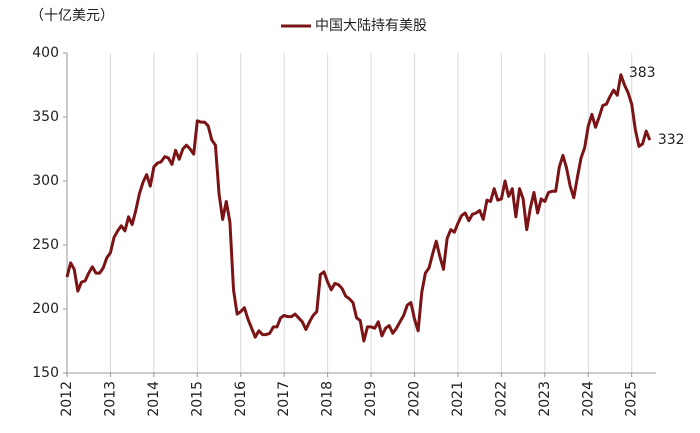  Describe the element at coordinates (154, 399) in the screenshot. I see `x-tick-label: 2014` at that location.